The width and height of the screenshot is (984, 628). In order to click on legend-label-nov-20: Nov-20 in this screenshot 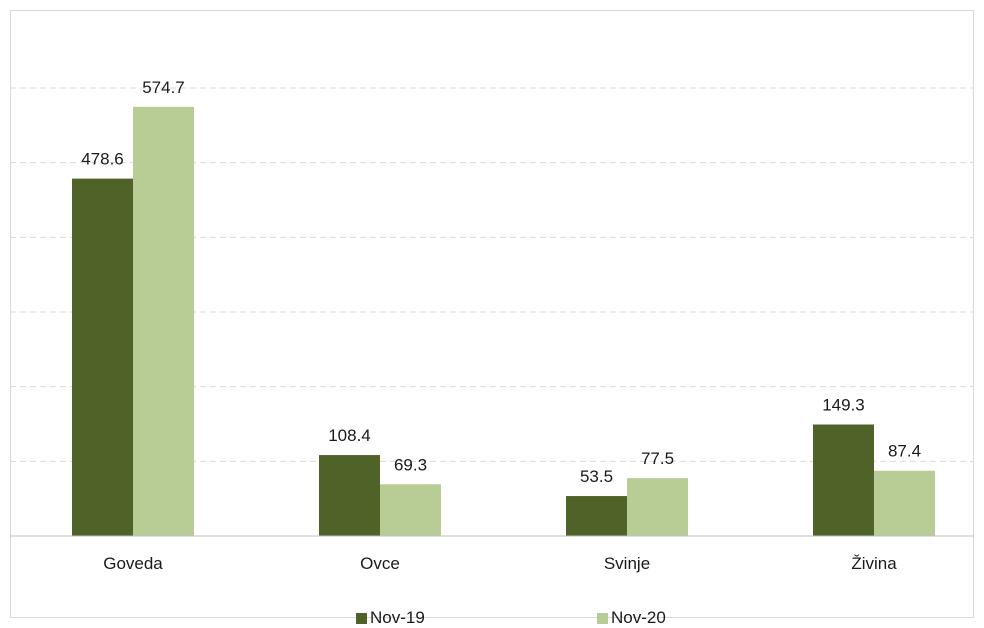, I will do `click(638, 617)`.